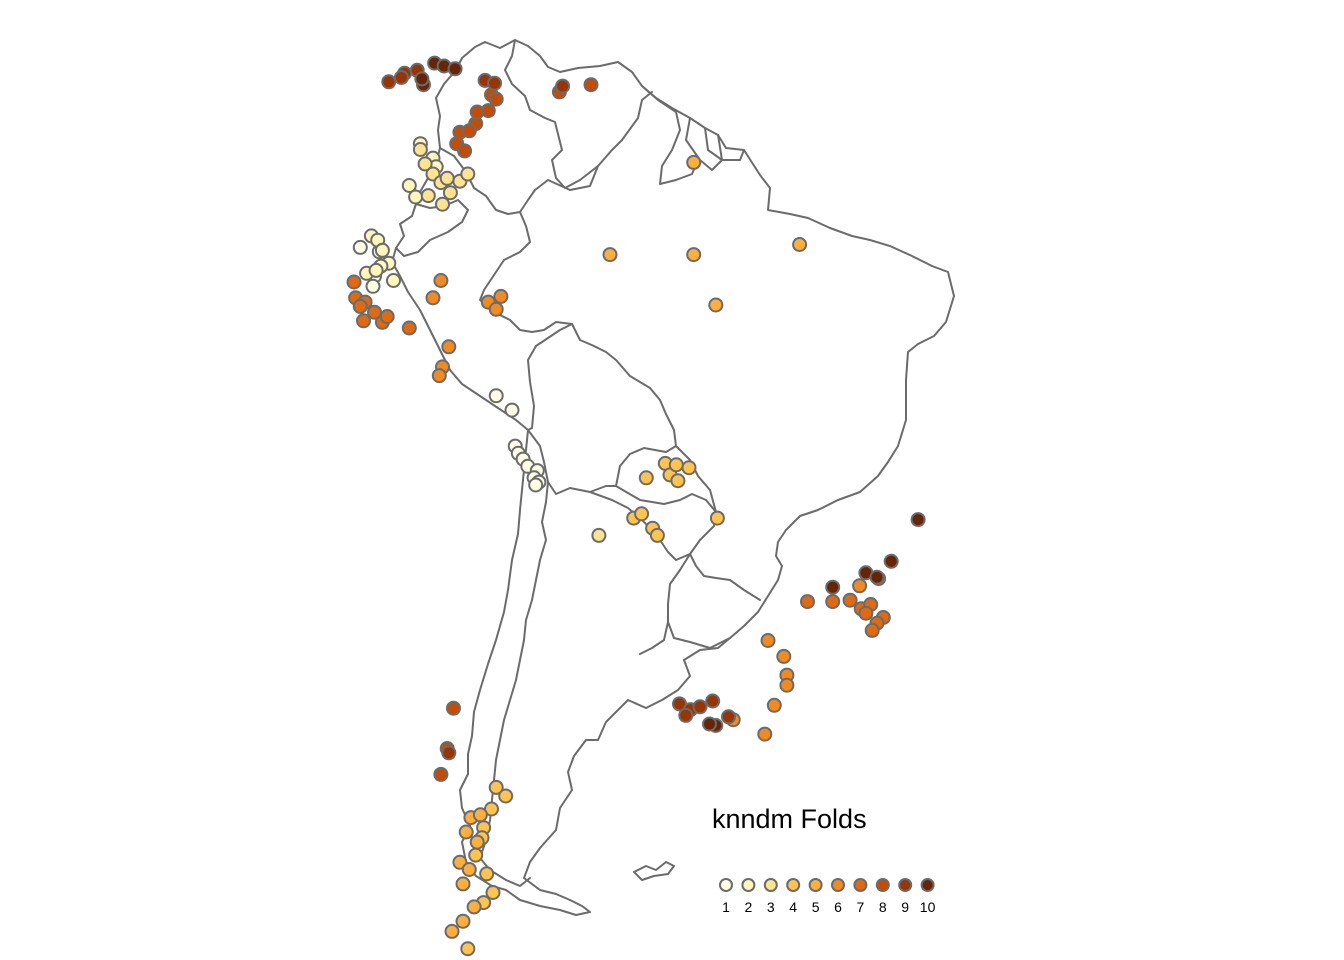  I want to click on legend-label-6: 6, so click(838, 907).